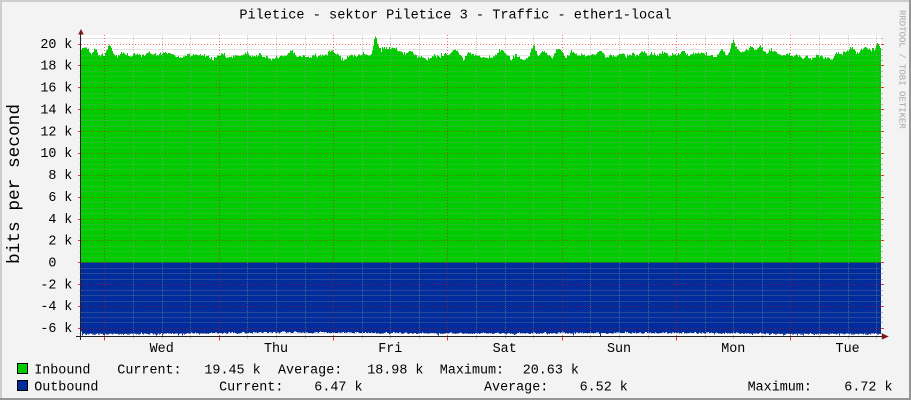 The height and width of the screenshot is (400, 911). What do you see at coordinates (62, 370) in the screenshot?
I see `svg-text: Inbound` at bounding box center [62, 370].